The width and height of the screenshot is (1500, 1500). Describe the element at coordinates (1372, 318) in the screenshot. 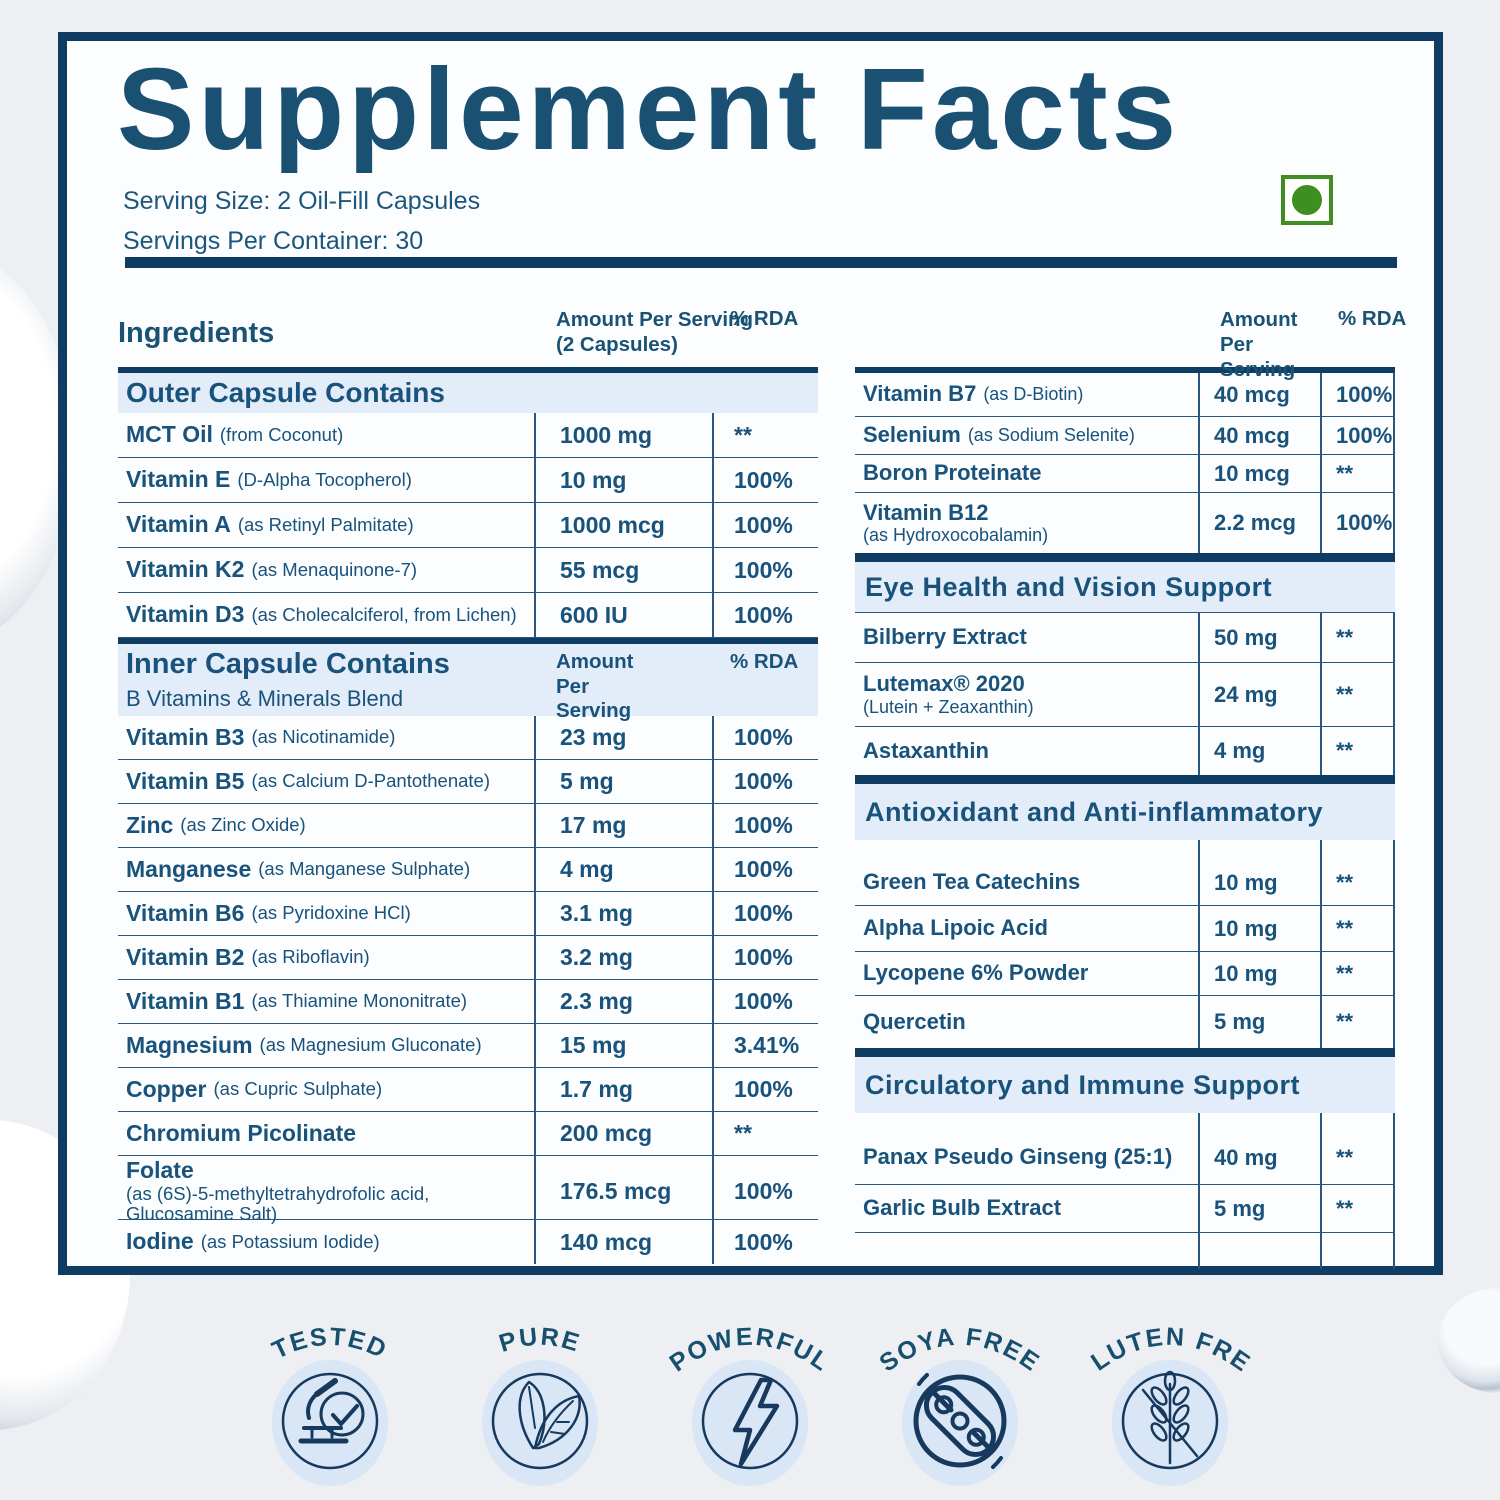

I see `rda-header: % RDA` at that location.